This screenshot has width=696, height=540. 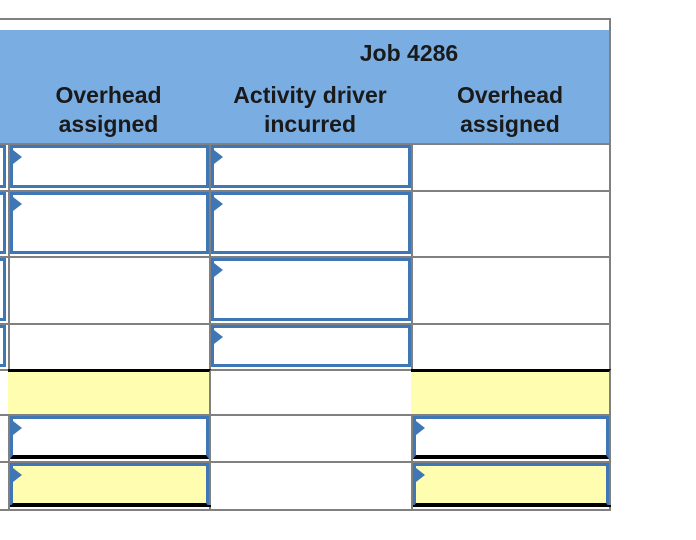 I want to click on header-overhead-assigned-2: Overhead assigned, so click(x=511, y=110).